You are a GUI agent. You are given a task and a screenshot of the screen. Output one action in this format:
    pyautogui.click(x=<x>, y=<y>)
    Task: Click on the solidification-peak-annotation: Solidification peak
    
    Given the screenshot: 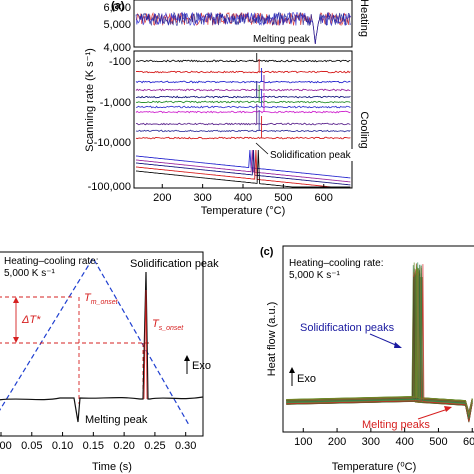 What is the action you would take?
    pyautogui.click(x=311, y=155)
    